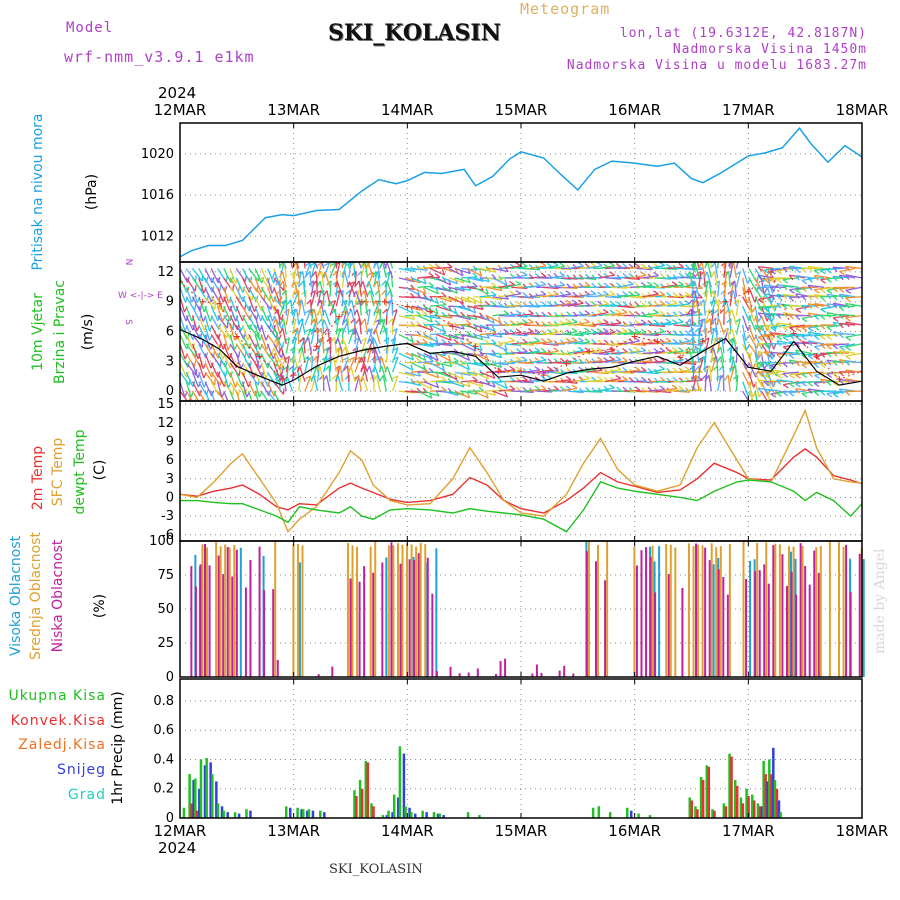 The width and height of the screenshot is (900, 900). Describe the element at coordinates (716, 65) in the screenshot. I see `model-altitude-label: Nadmorska Visina u modelu 1683.27m` at that location.